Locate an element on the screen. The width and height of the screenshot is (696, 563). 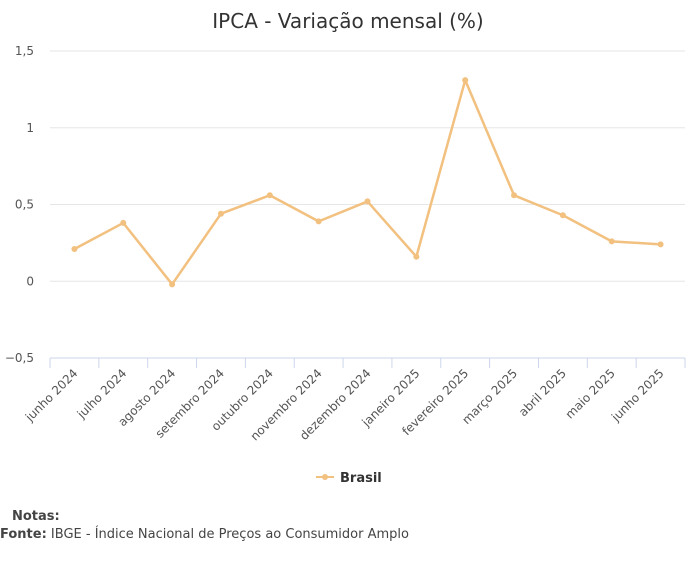
y-tick-label: 1 is located at coordinates (30, 128).